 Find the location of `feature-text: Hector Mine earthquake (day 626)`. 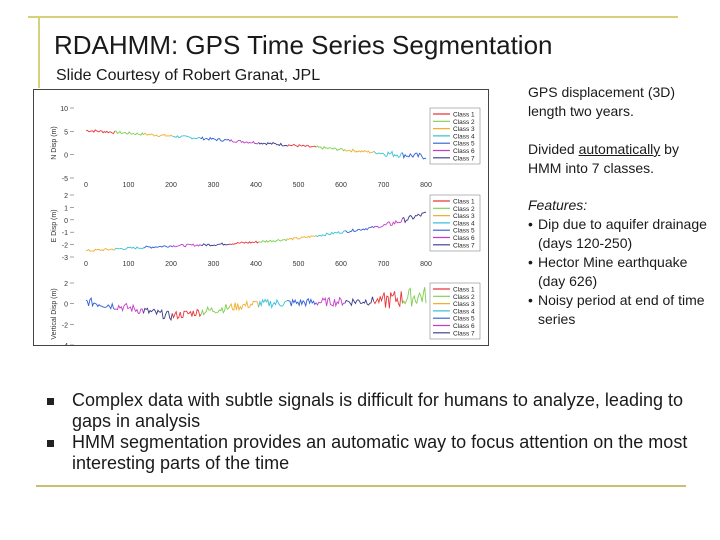

feature-text: Hector Mine earthquake (day 626) is located at coordinates (613, 271).